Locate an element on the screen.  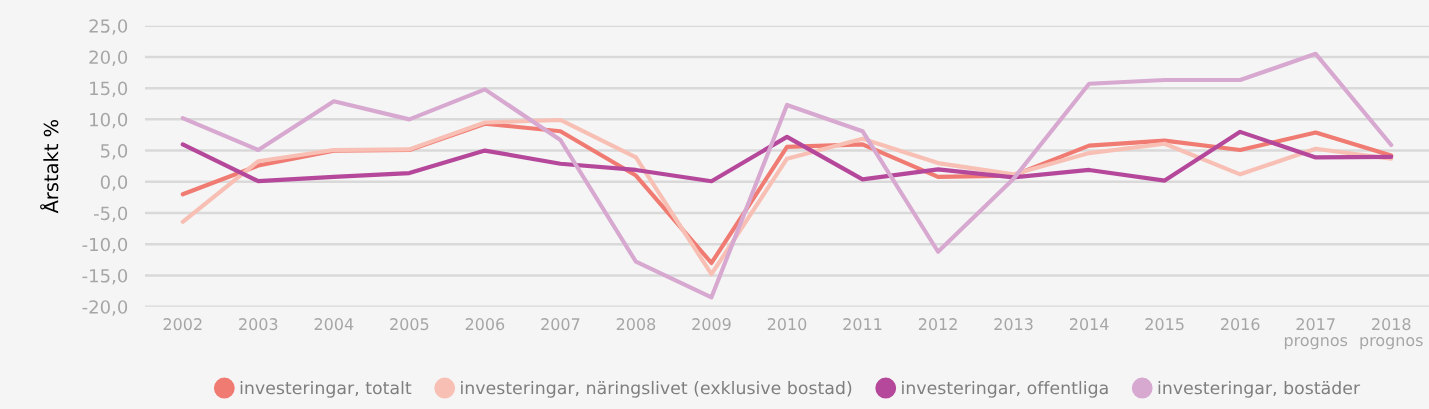
x-tick-label: 2004 is located at coordinates (334, 324).